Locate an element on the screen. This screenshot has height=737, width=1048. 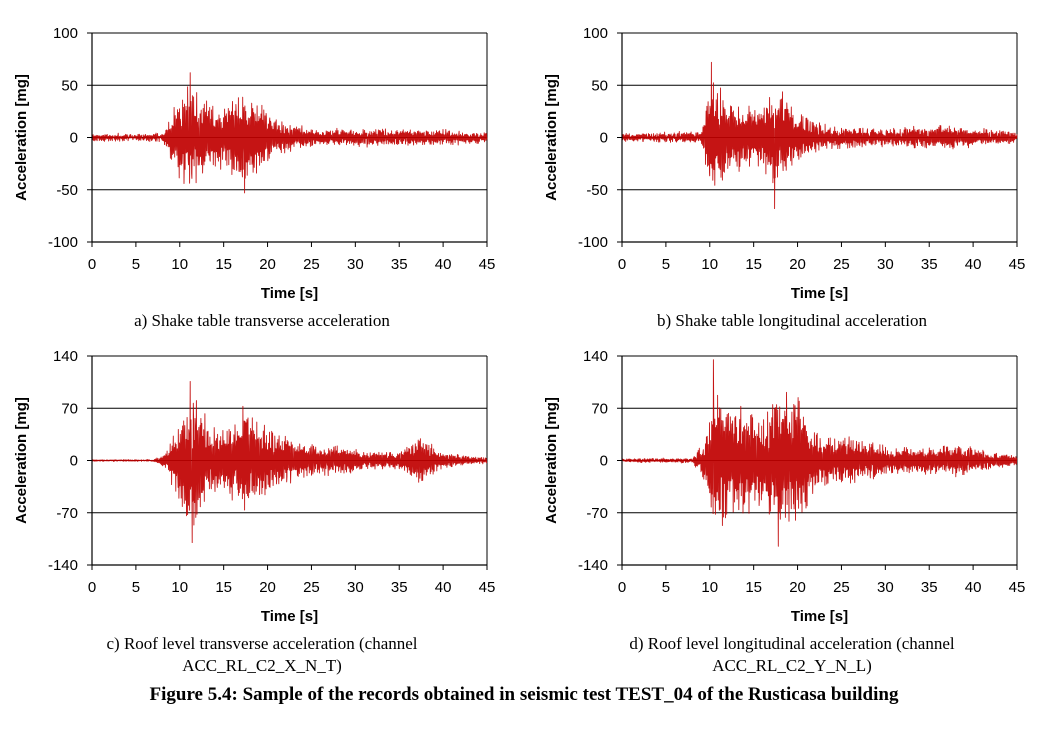
series-line-transverse is located at coordinates (289, 133).